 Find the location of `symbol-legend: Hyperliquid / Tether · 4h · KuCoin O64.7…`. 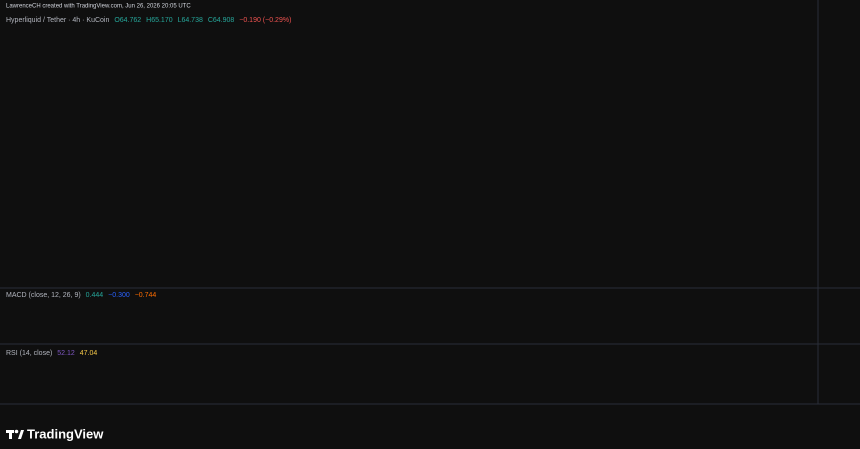

symbol-legend: Hyperliquid / Tether · 4h · KuCoin O64.7… is located at coordinates (148, 20).